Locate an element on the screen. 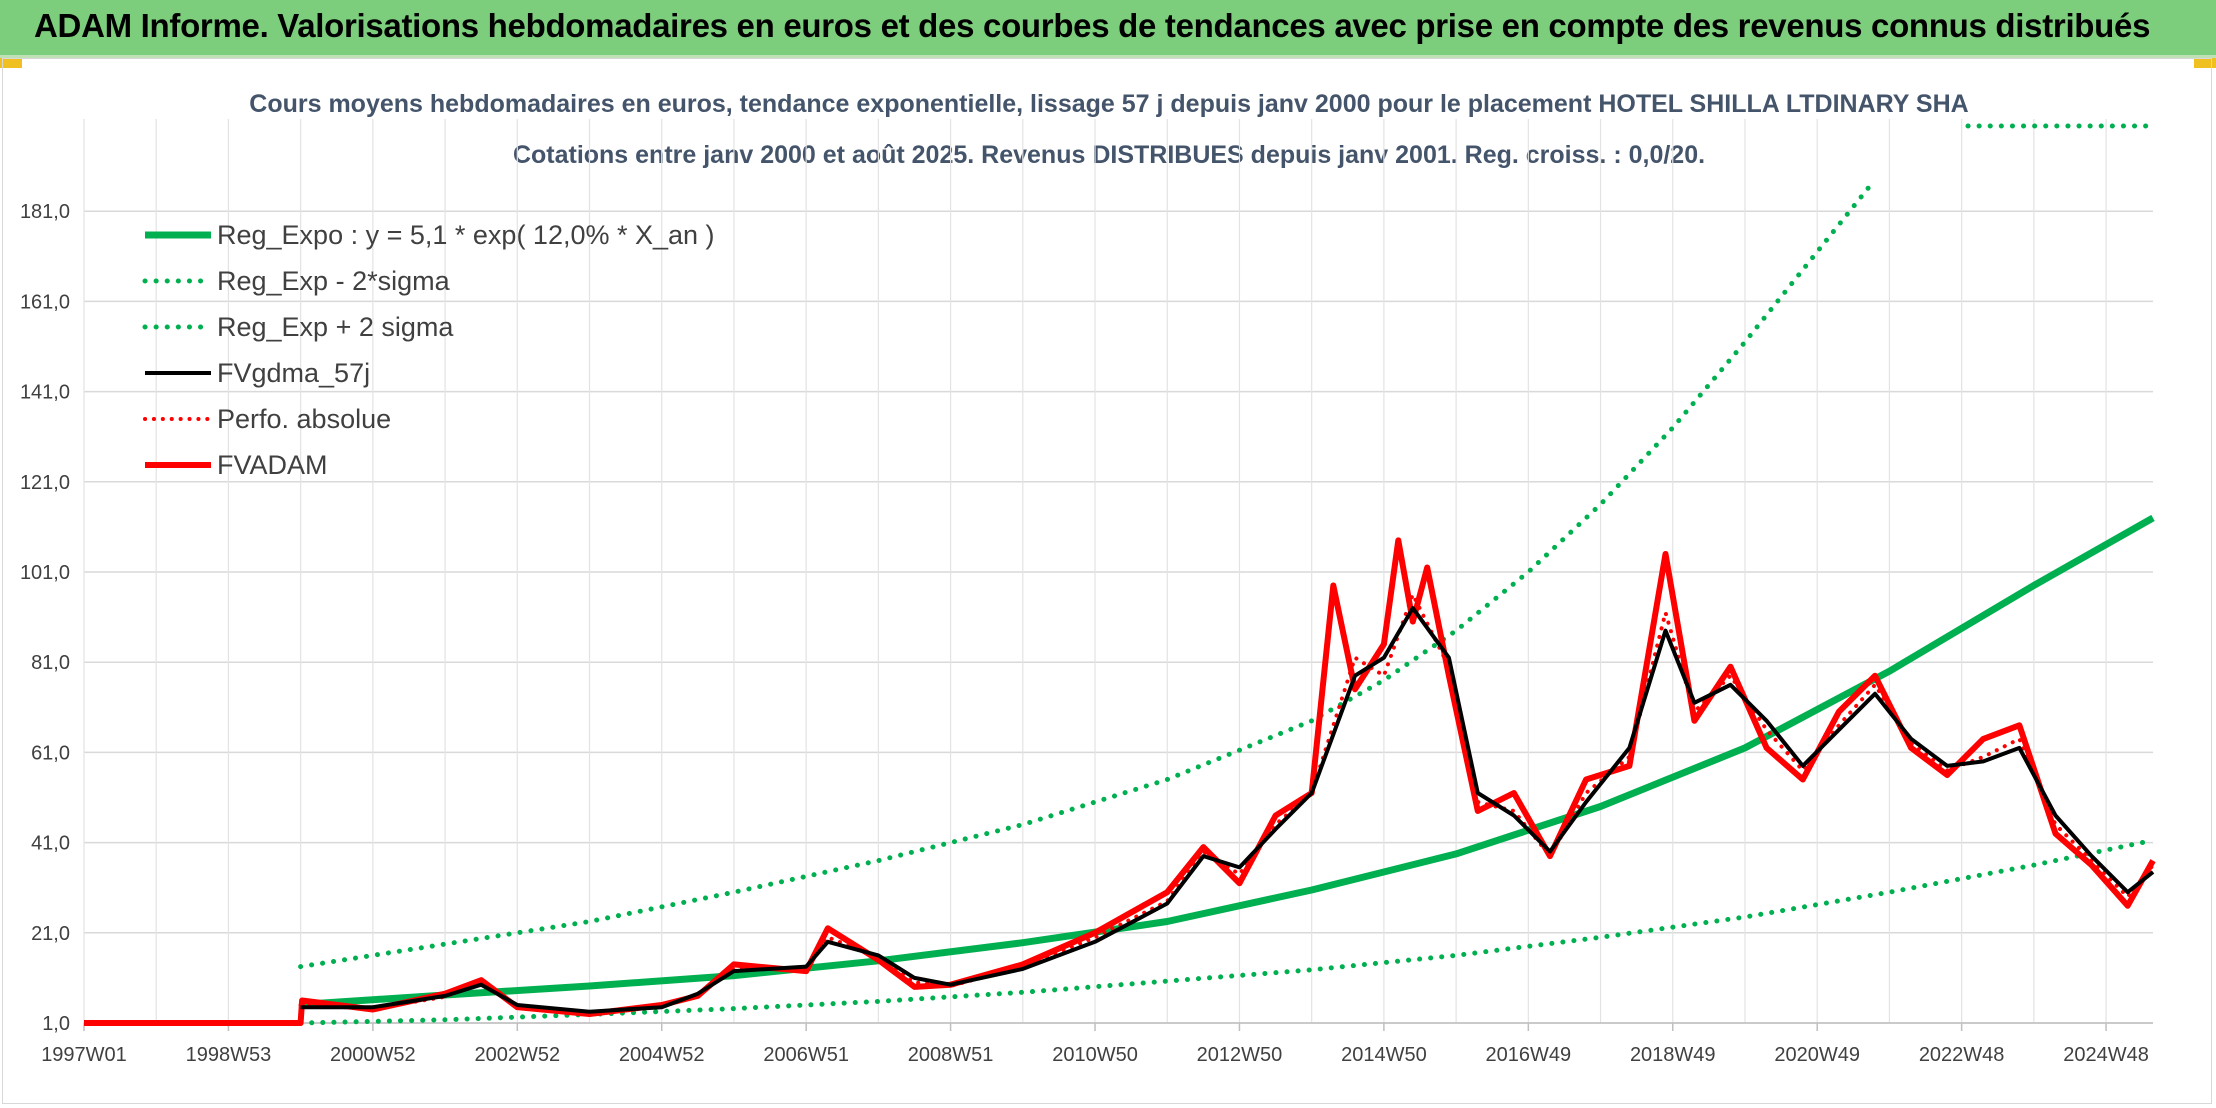 This screenshot has height=1108, width=2216. y-tick-label: 161,0 is located at coordinates (45, 302).